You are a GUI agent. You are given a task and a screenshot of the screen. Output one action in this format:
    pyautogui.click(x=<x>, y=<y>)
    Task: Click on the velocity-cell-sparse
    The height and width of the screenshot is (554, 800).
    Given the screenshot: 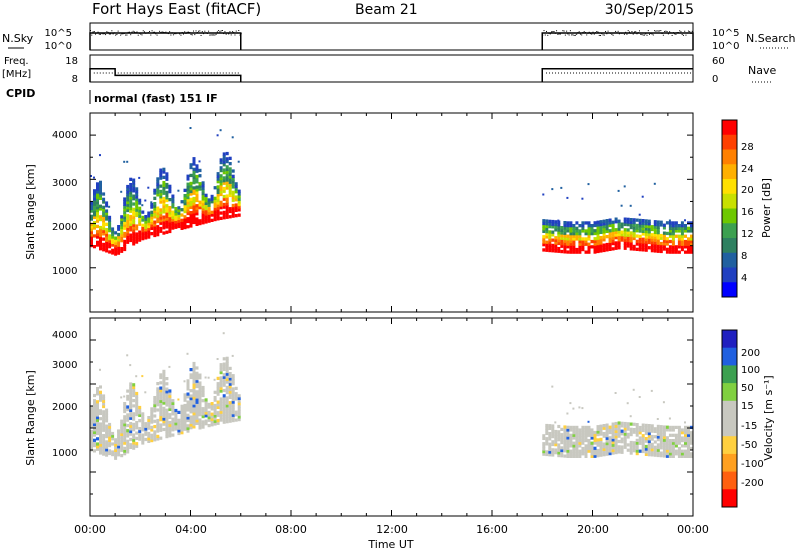 What is the action you would take?
    pyautogui.click(x=669, y=418)
    